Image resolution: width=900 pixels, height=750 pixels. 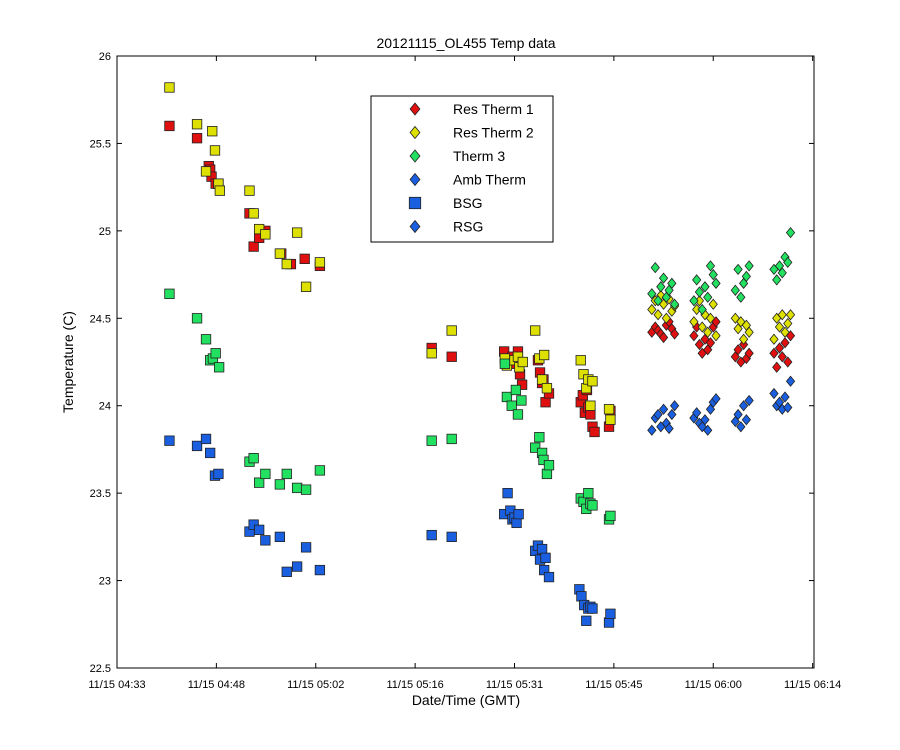 What do you see at coordinates (713, 685) in the screenshot?
I see `x-tick-label: 11/15 06:00` at bounding box center [713, 685].